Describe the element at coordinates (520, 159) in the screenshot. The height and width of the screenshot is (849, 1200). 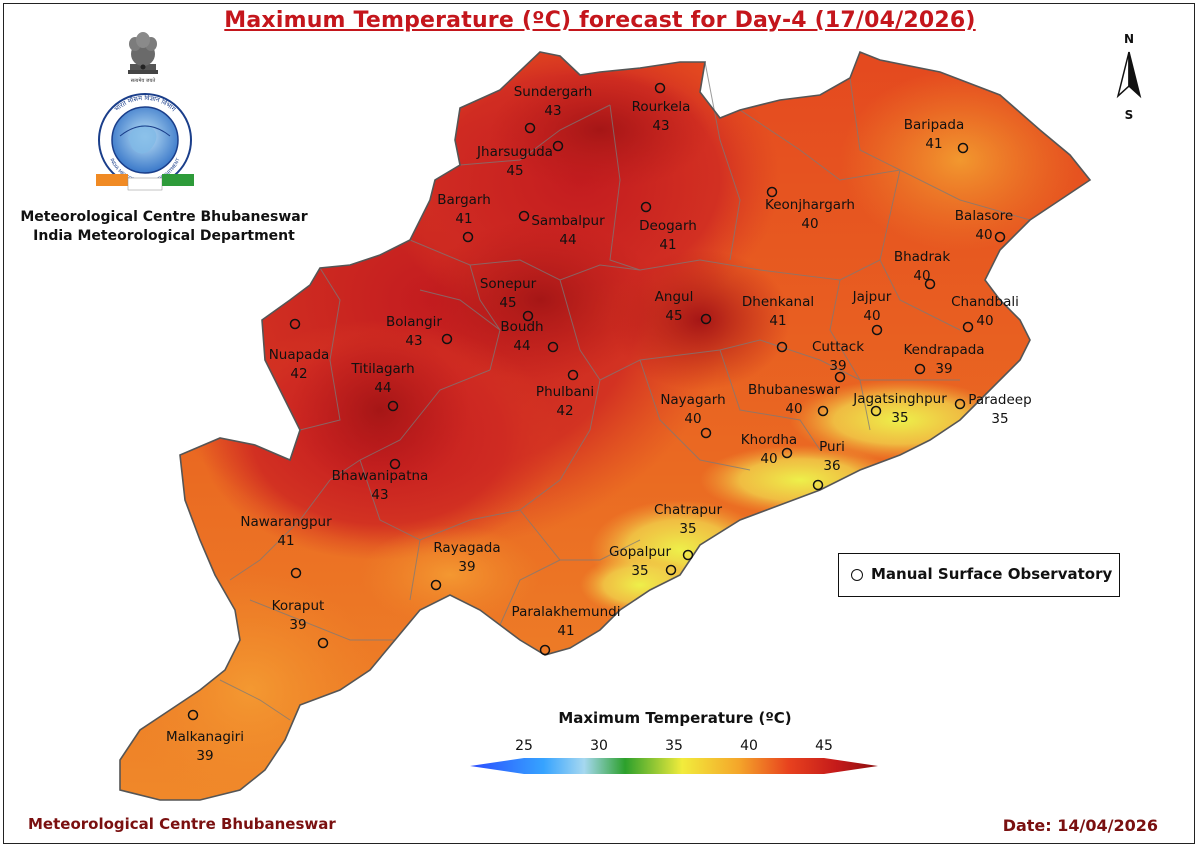
I see `station-jharsuguda: Jharsuguda 45` at that location.